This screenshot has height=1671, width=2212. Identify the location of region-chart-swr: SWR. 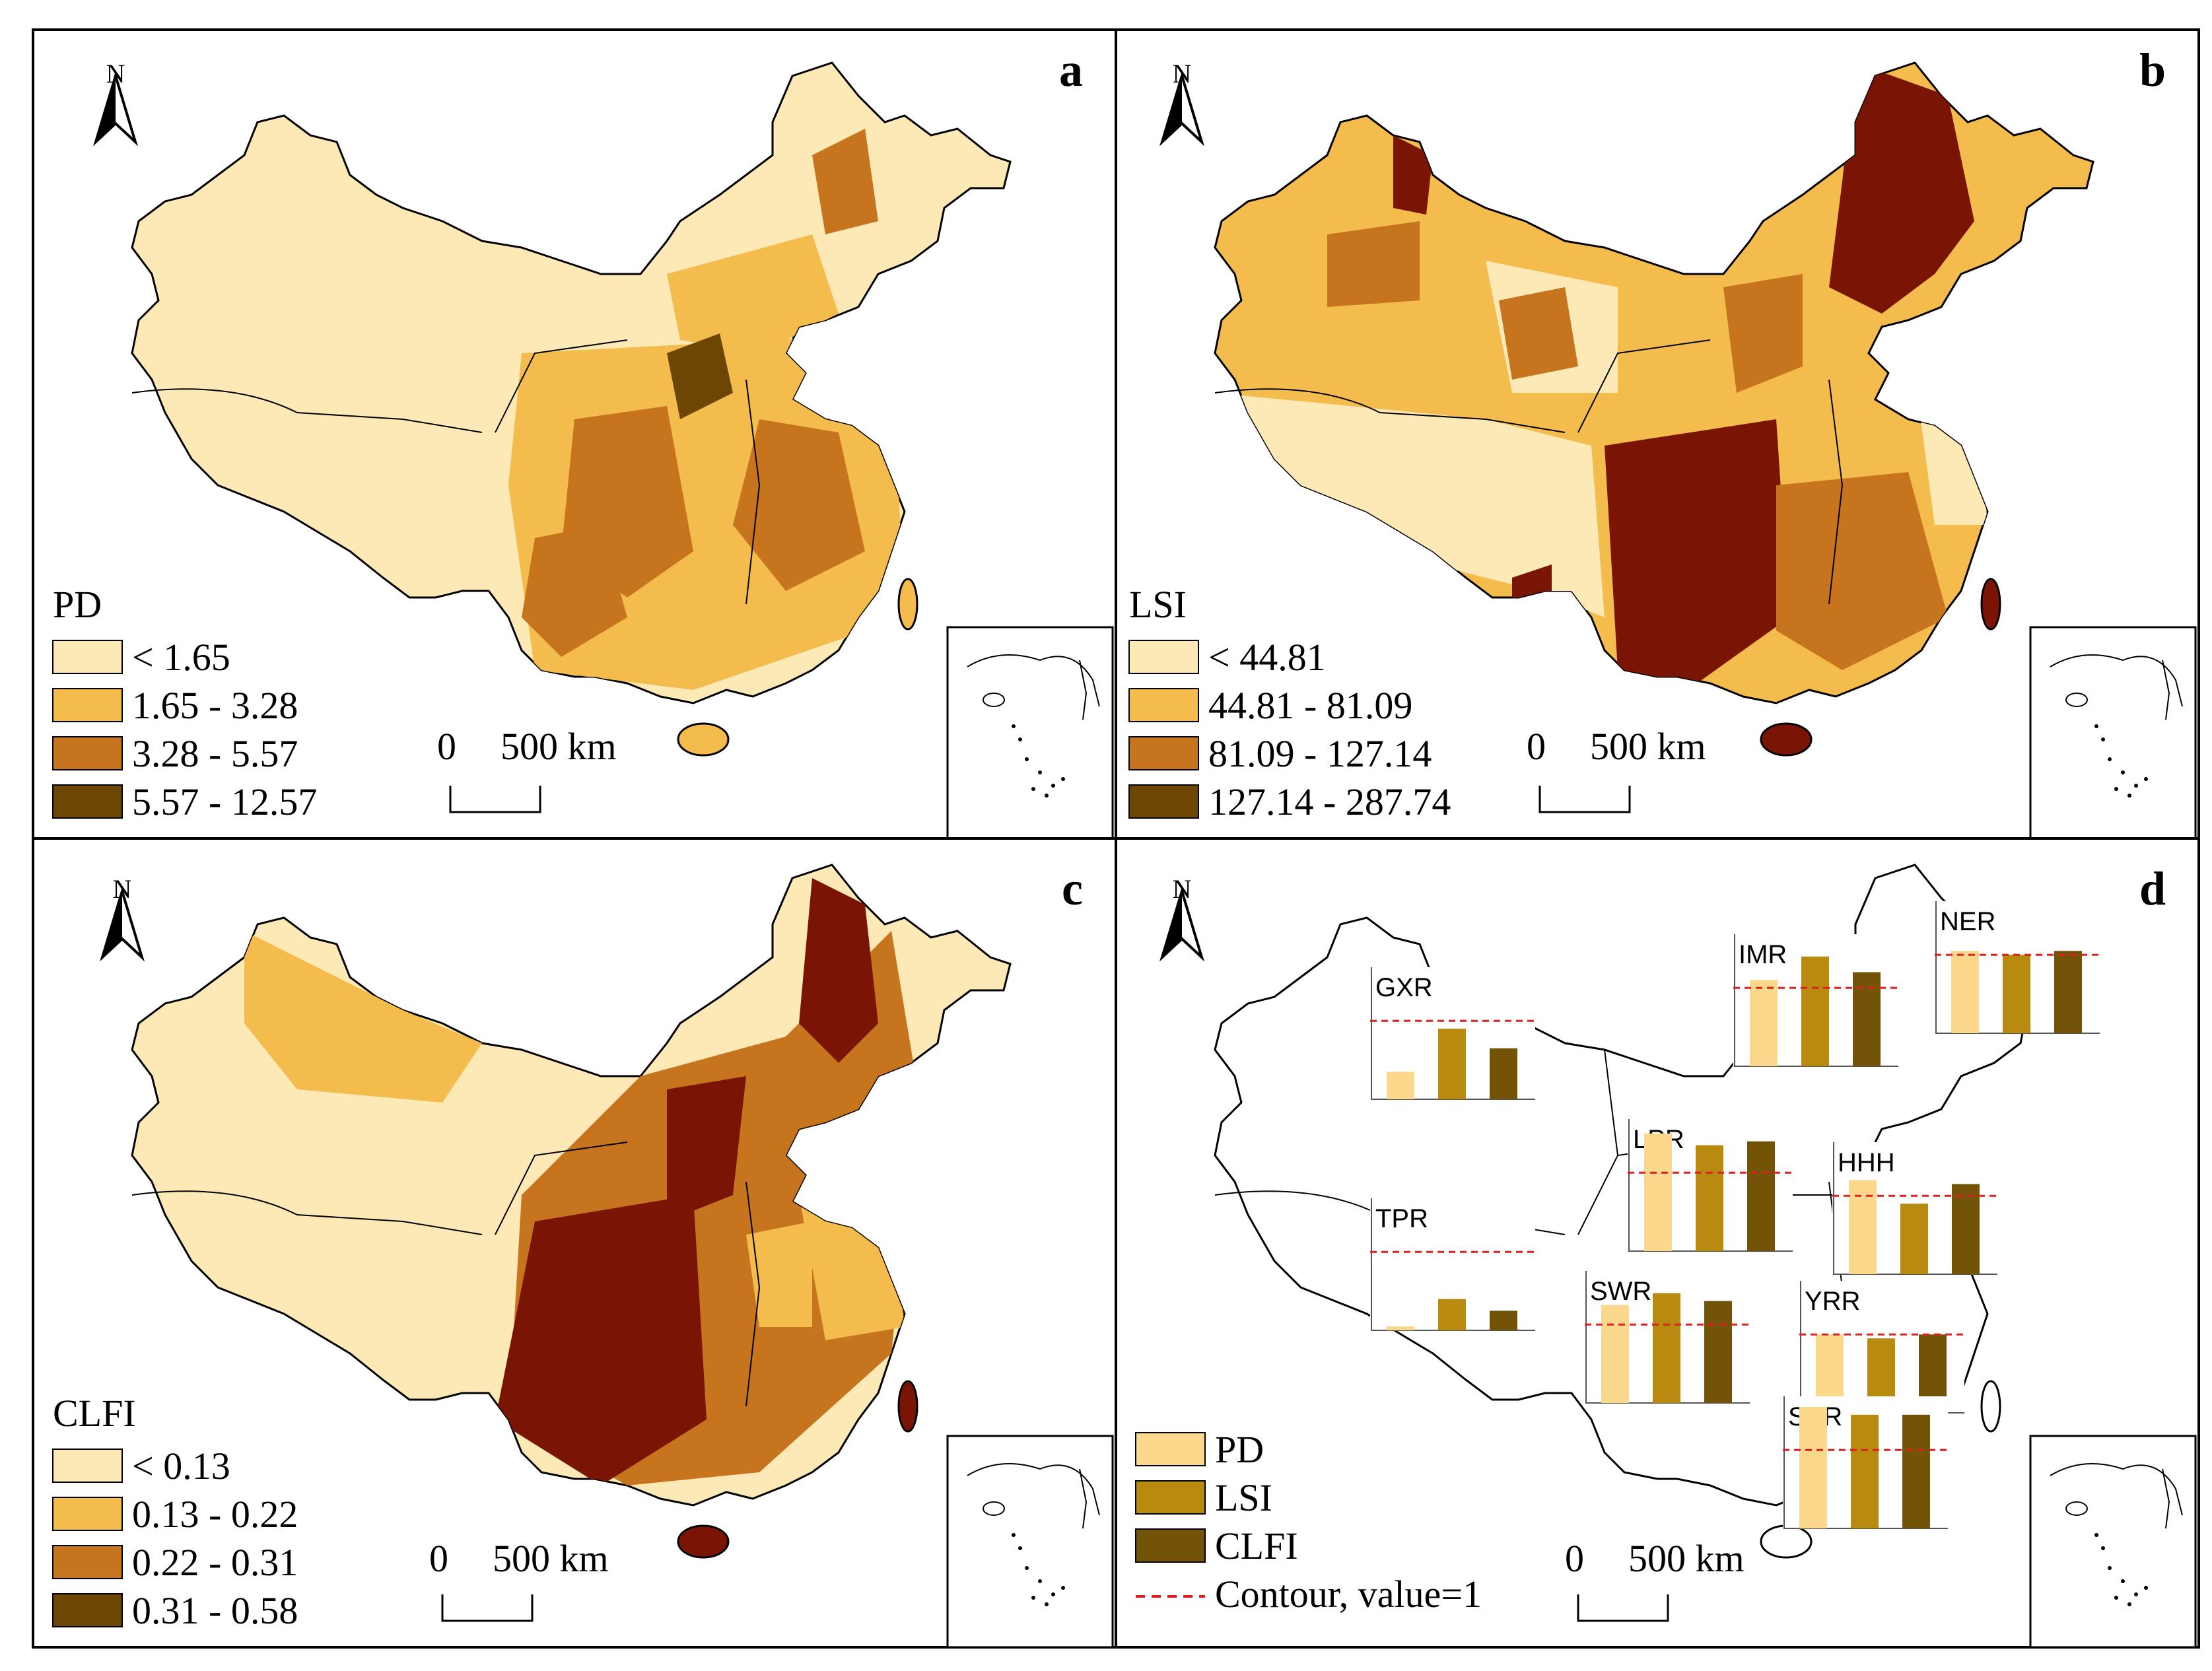
(1668, 1337).